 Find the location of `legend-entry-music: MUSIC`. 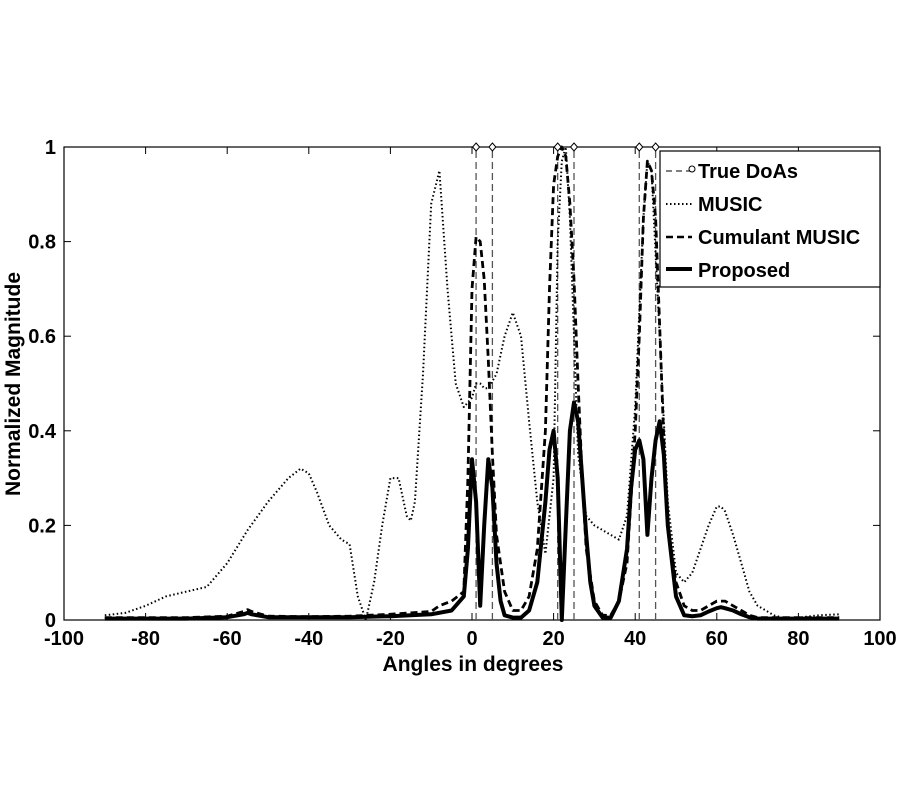

legend-entry-music: MUSIC is located at coordinates (714, 205).